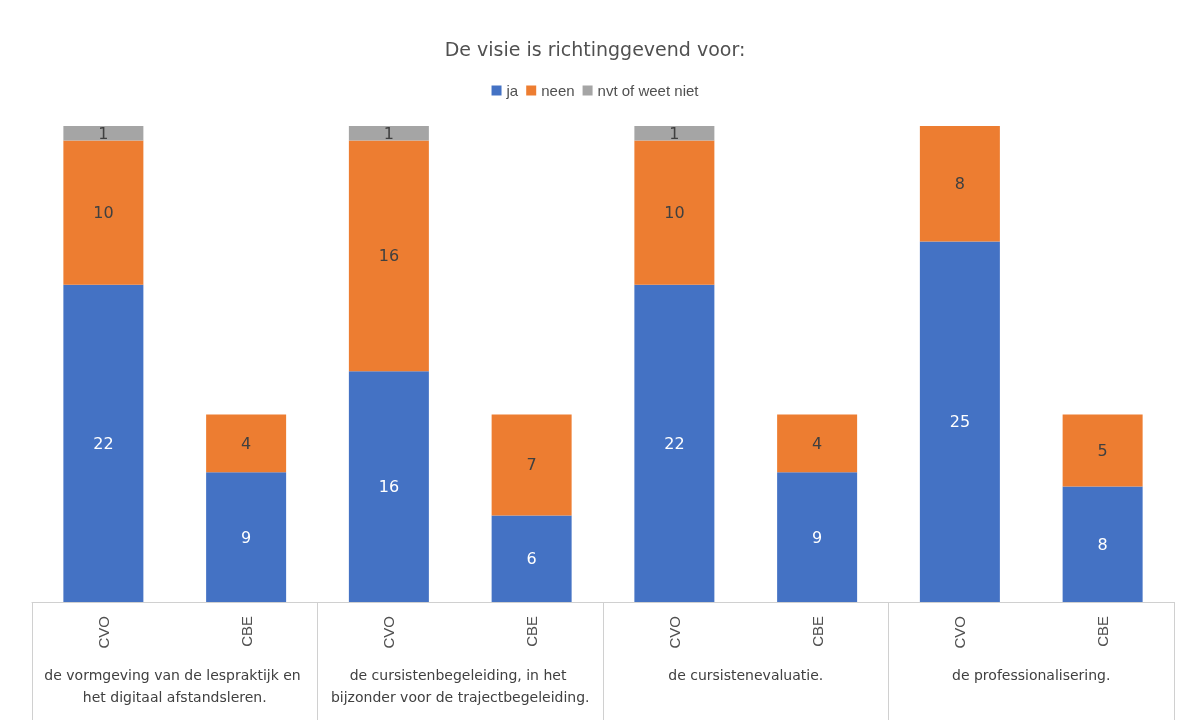 The height and width of the screenshot is (728, 1190). What do you see at coordinates (558, 90) in the screenshot?
I see `legend-label: neen` at bounding box center [558, 90].